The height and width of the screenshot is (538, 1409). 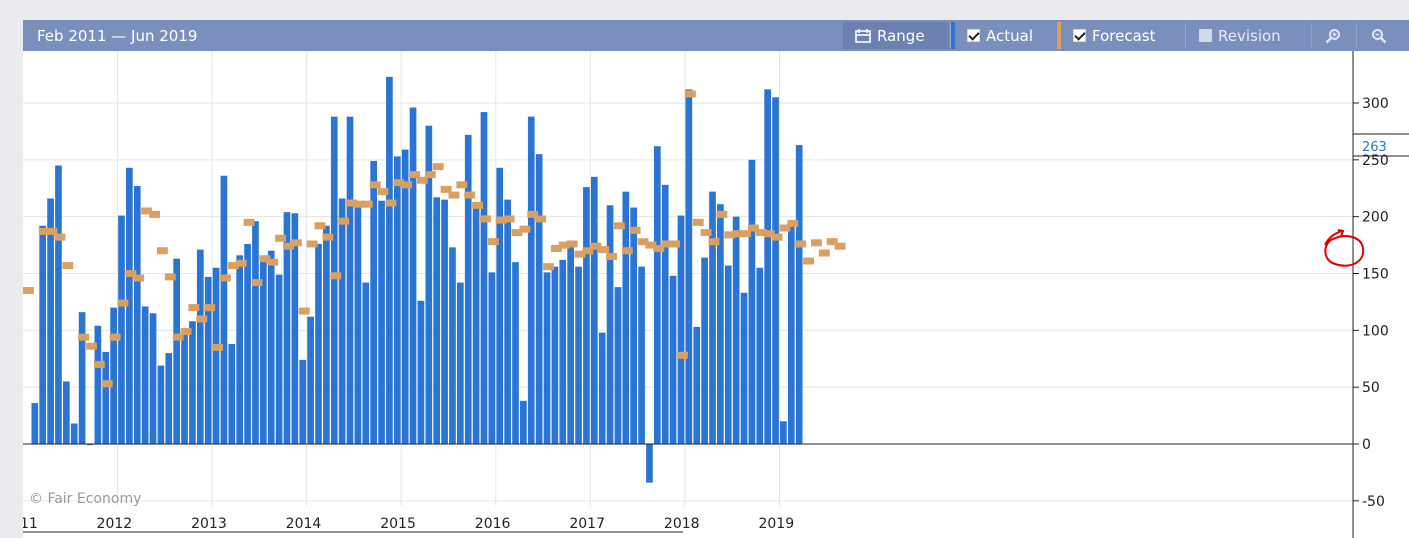 I want to click on revision-toggle: Revision, so click(x=1248, y=35).